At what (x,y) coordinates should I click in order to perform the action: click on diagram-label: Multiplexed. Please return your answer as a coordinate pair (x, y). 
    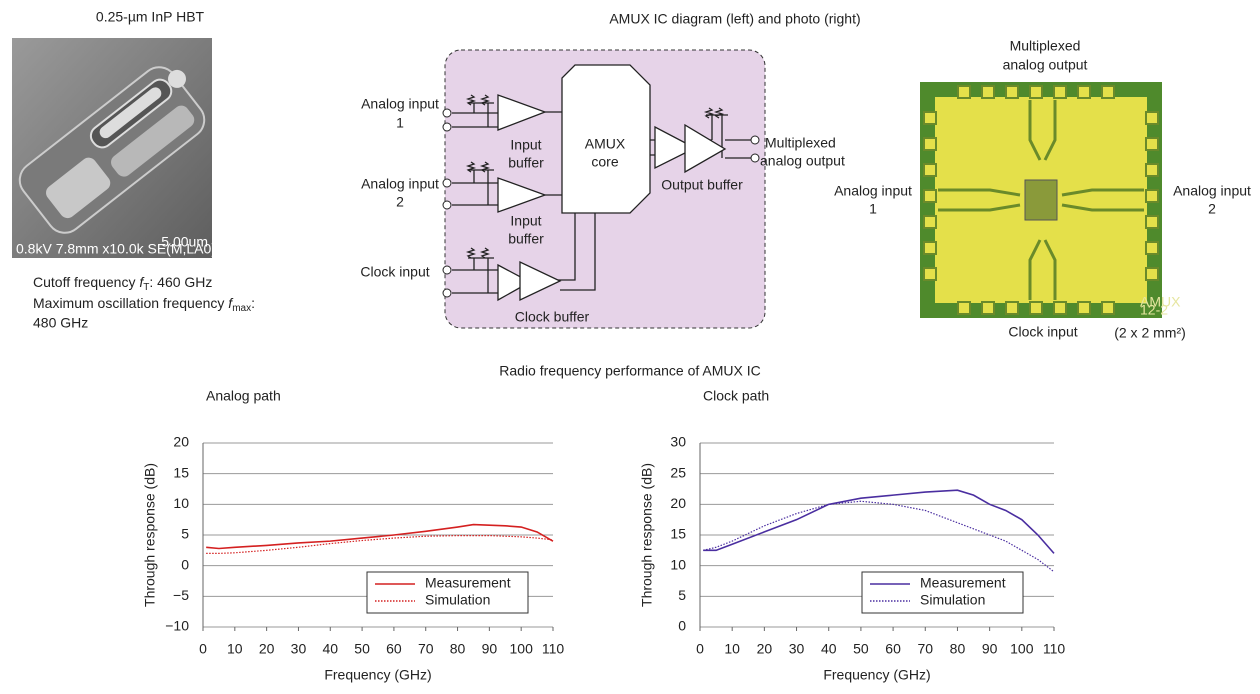
    Looking at the image, I should click on (800, 143).